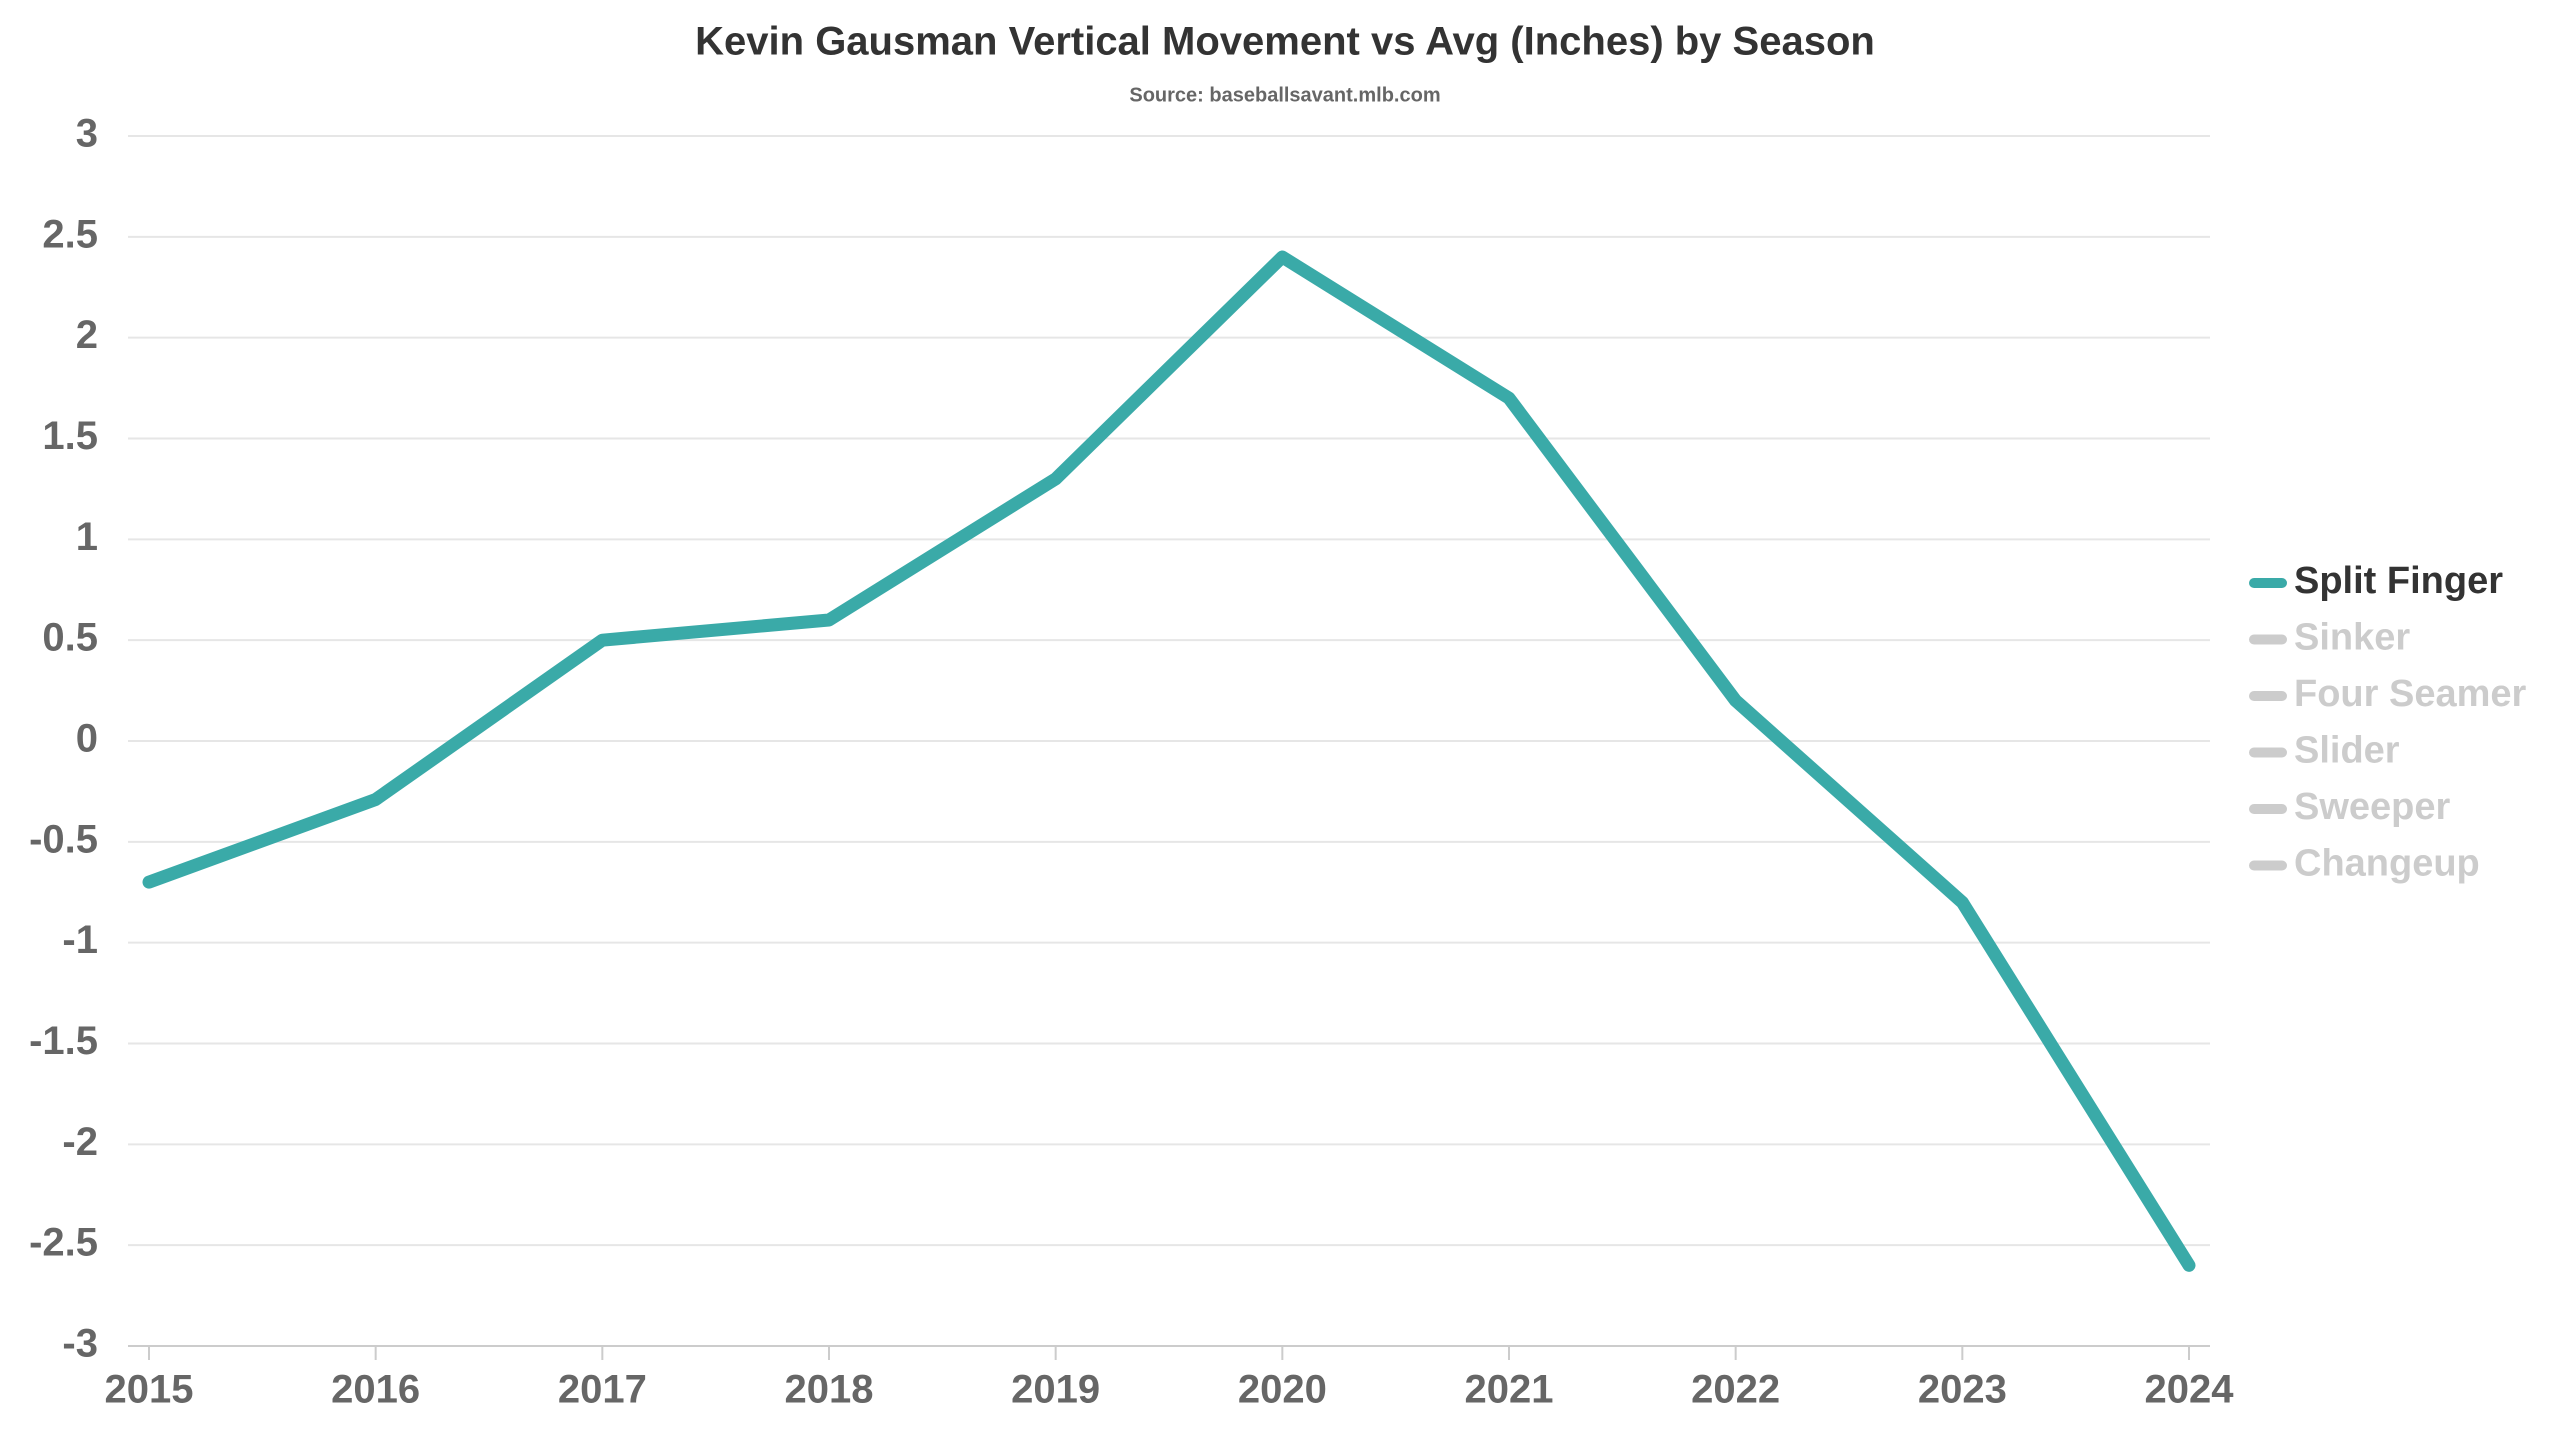 The image size is (2560, 1440). What do you see at coordinates (2398, 581) in the screenshot?
I see `legend-label: Split Finger` at bounding box center [2398, 581].